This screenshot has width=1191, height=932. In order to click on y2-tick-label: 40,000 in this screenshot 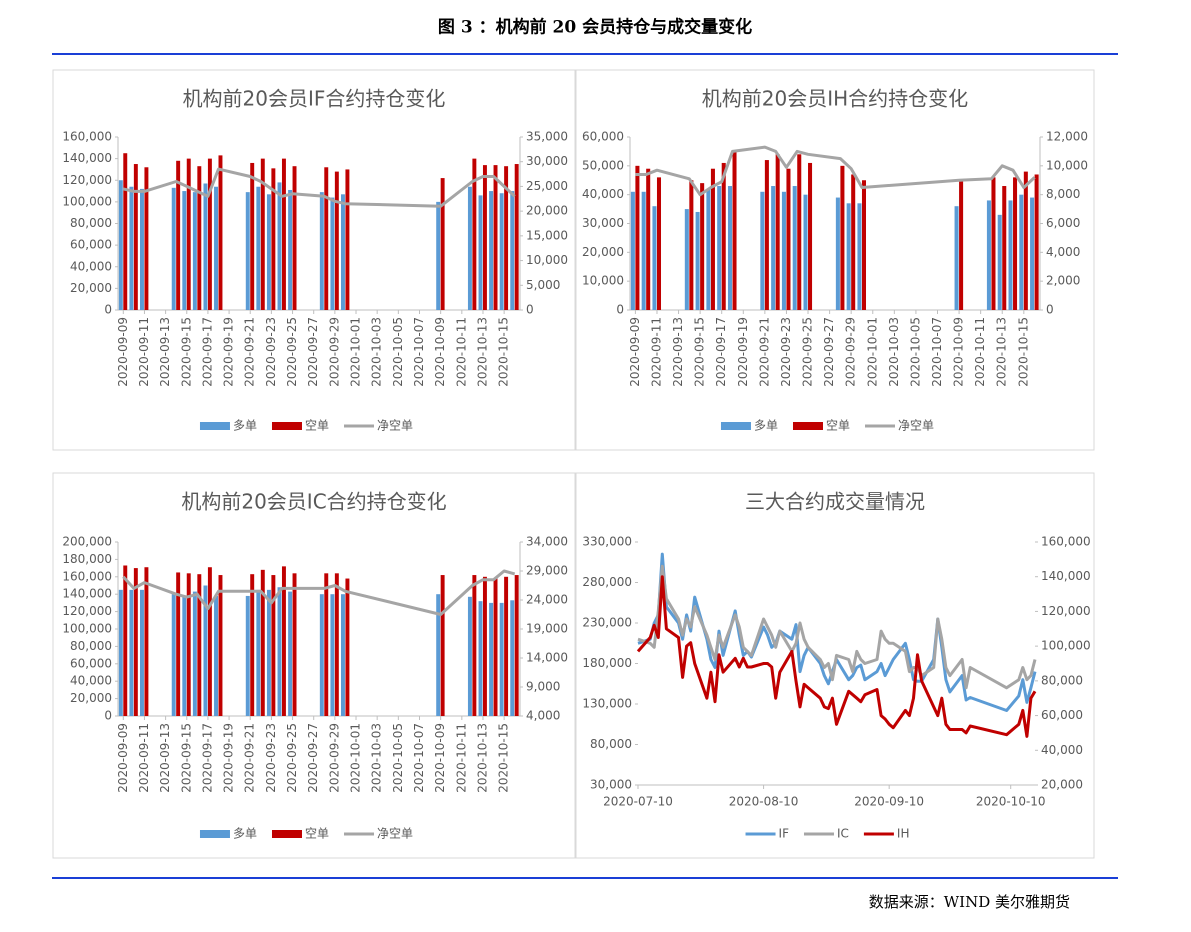, I will do `click(1062, 750)`.